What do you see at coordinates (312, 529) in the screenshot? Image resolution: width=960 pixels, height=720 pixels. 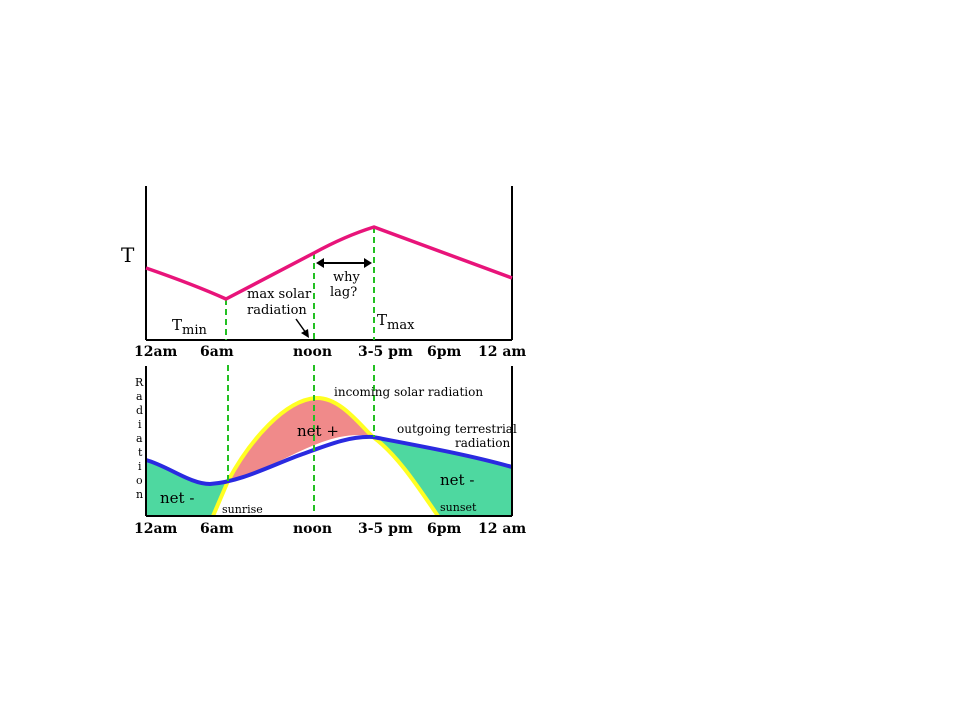 I see `bottom-tick-noon: noon` at bounding box center [312, 529].